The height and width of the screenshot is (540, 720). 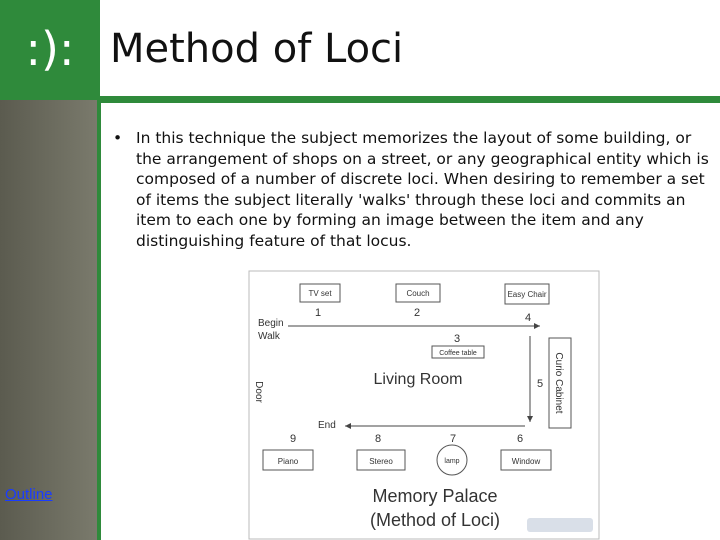 I want to click on number: 3, so click(x=457, y=339).